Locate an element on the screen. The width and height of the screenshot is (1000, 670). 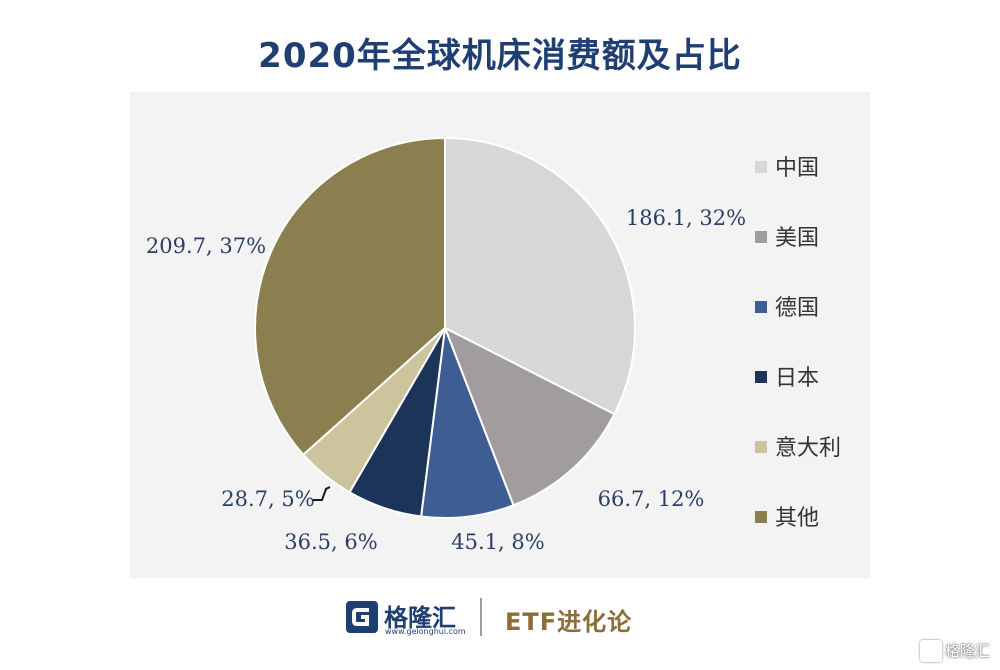
legend-label-5: 其他 is located at coordinates (797, 518).